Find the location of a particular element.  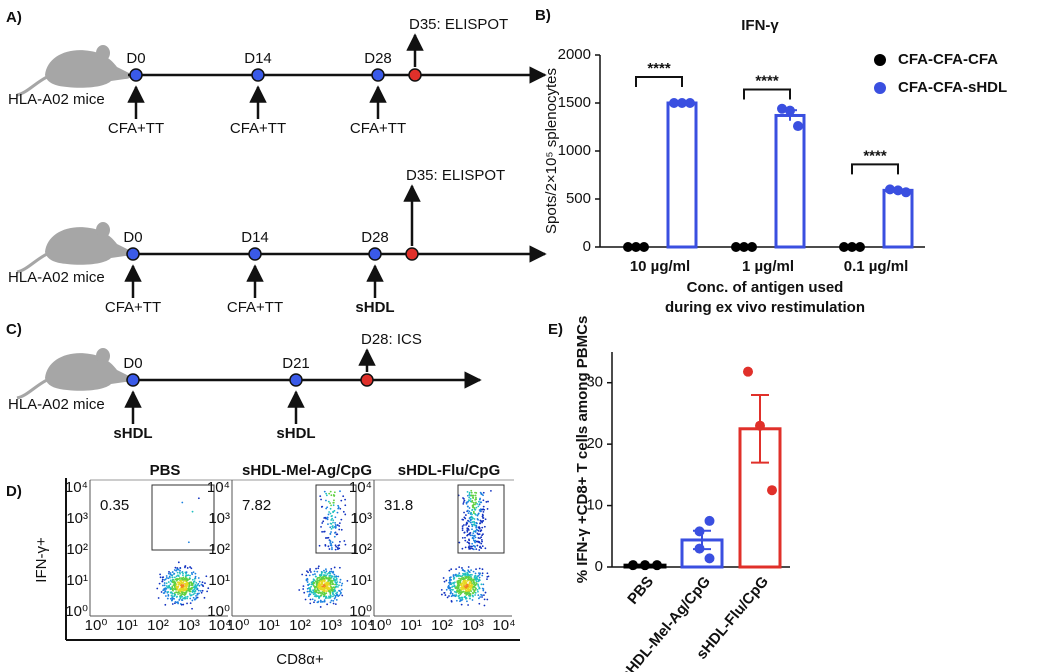

readout-label: D35: ELISPOT is located at coordinates (458, 24).